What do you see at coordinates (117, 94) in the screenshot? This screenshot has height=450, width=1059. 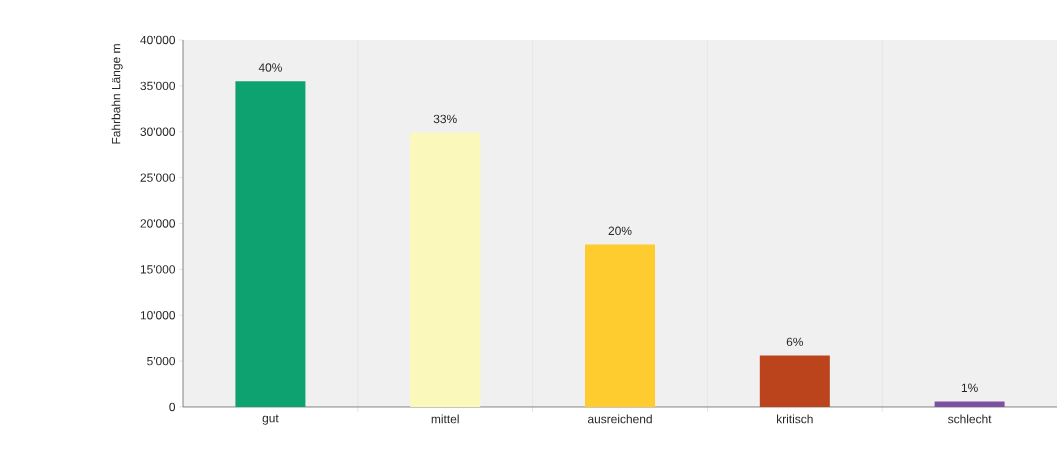 I see `y-axis-title: Fahrbahn Länge m` at bounding box center [117, 94].